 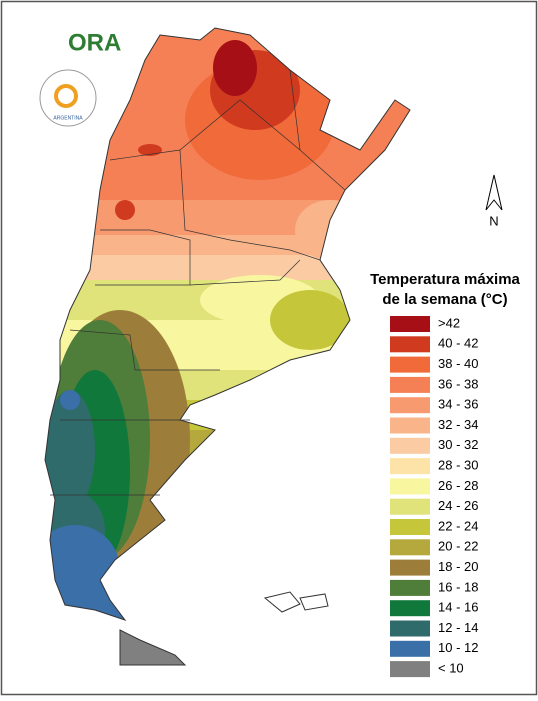 What do you see at coordinates (458, 343) in the screenshot?
I see `legend-label: 40 - 42` at bounding box center [458, 343].